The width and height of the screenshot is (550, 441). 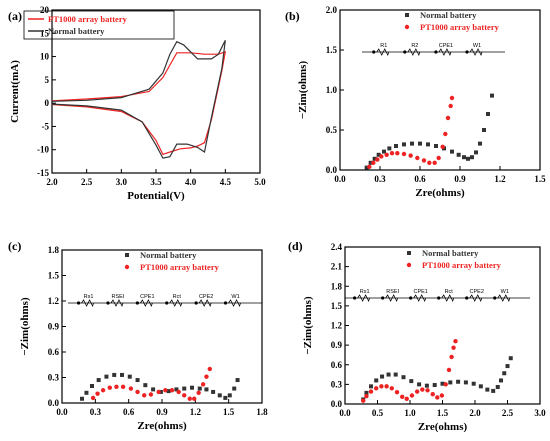 I want to click on x-axis-label: Zre(ohms), so click(x=162, y=426).